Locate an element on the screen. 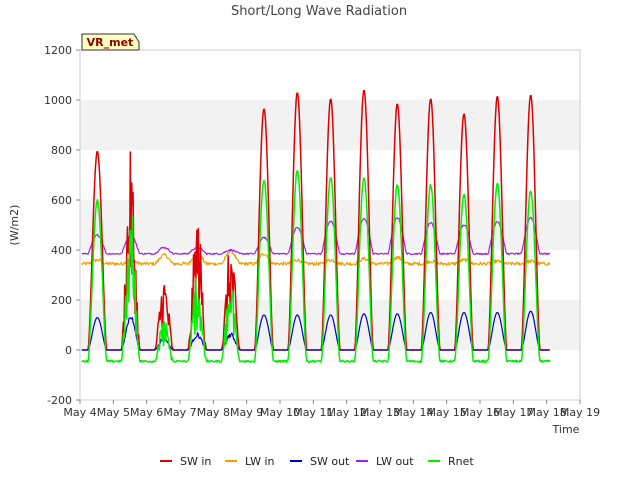 The width and height of the screenshot is (640, 480). series-line-lw-in is located at coordinates (316, 258).